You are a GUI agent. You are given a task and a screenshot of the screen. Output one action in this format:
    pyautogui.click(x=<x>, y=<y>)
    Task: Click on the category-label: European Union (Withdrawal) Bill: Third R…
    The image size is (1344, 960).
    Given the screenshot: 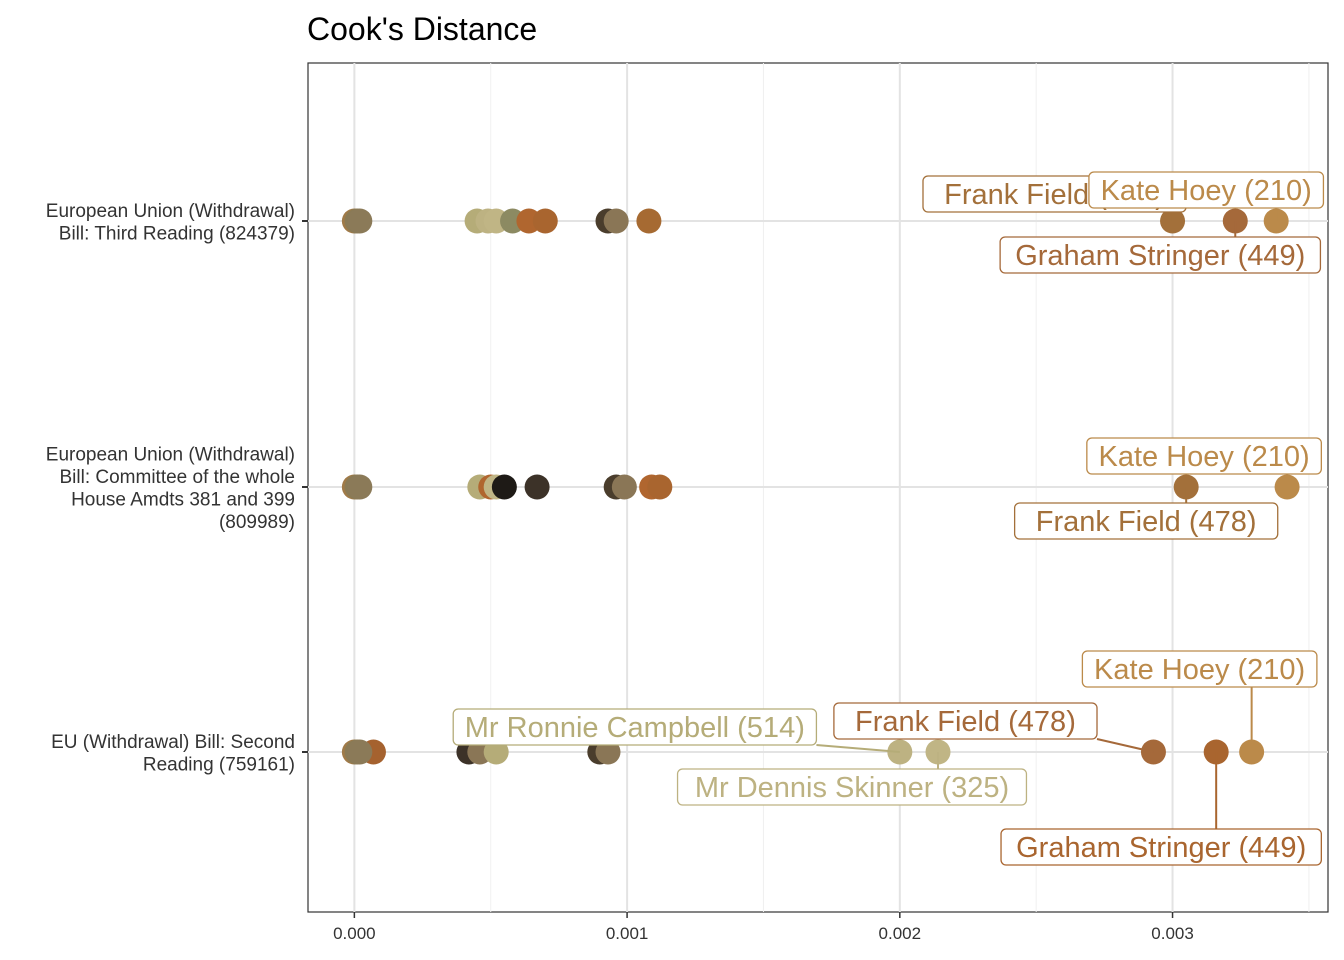 What is the action you would take?
    pyautogui.click(x=170, y=223)
    